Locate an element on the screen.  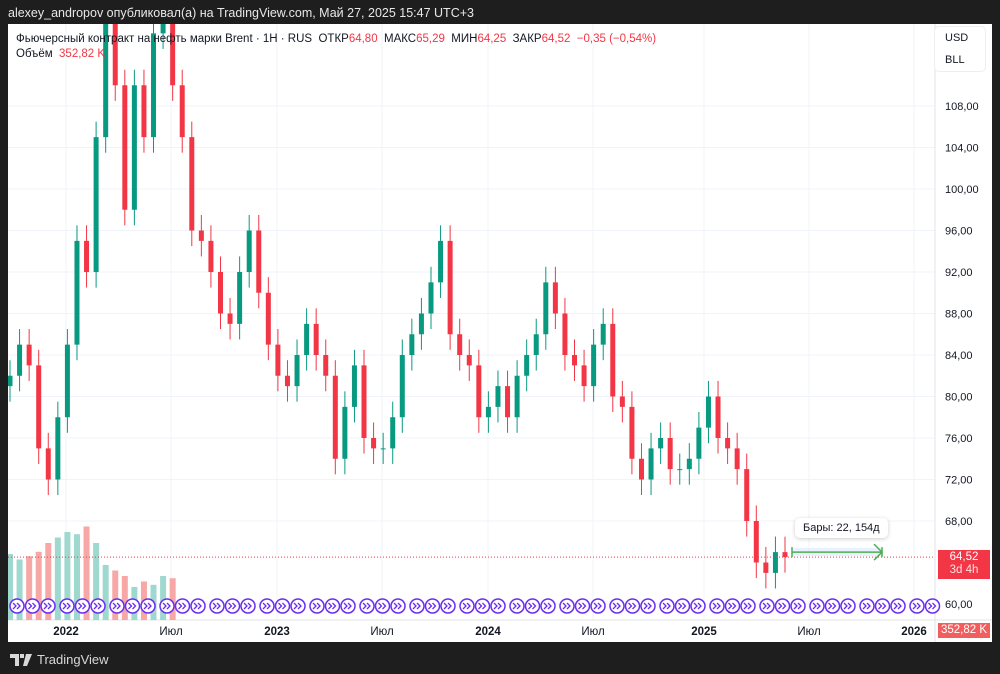
y-tick-label: 100,00 is located at coordinates (962, 190).